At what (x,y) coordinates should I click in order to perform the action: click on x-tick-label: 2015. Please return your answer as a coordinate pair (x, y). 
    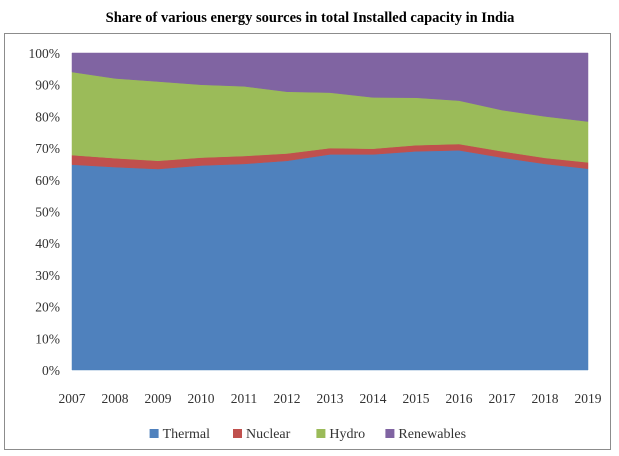
    Looking at the image, I should click on (416, 398).